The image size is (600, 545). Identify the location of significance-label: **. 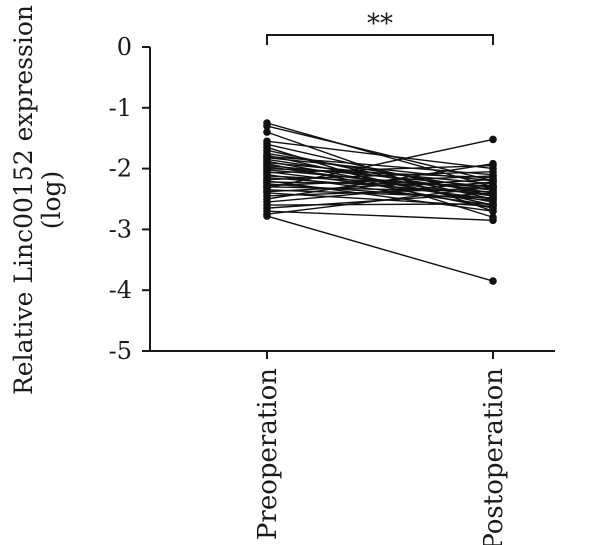
(380, 24).